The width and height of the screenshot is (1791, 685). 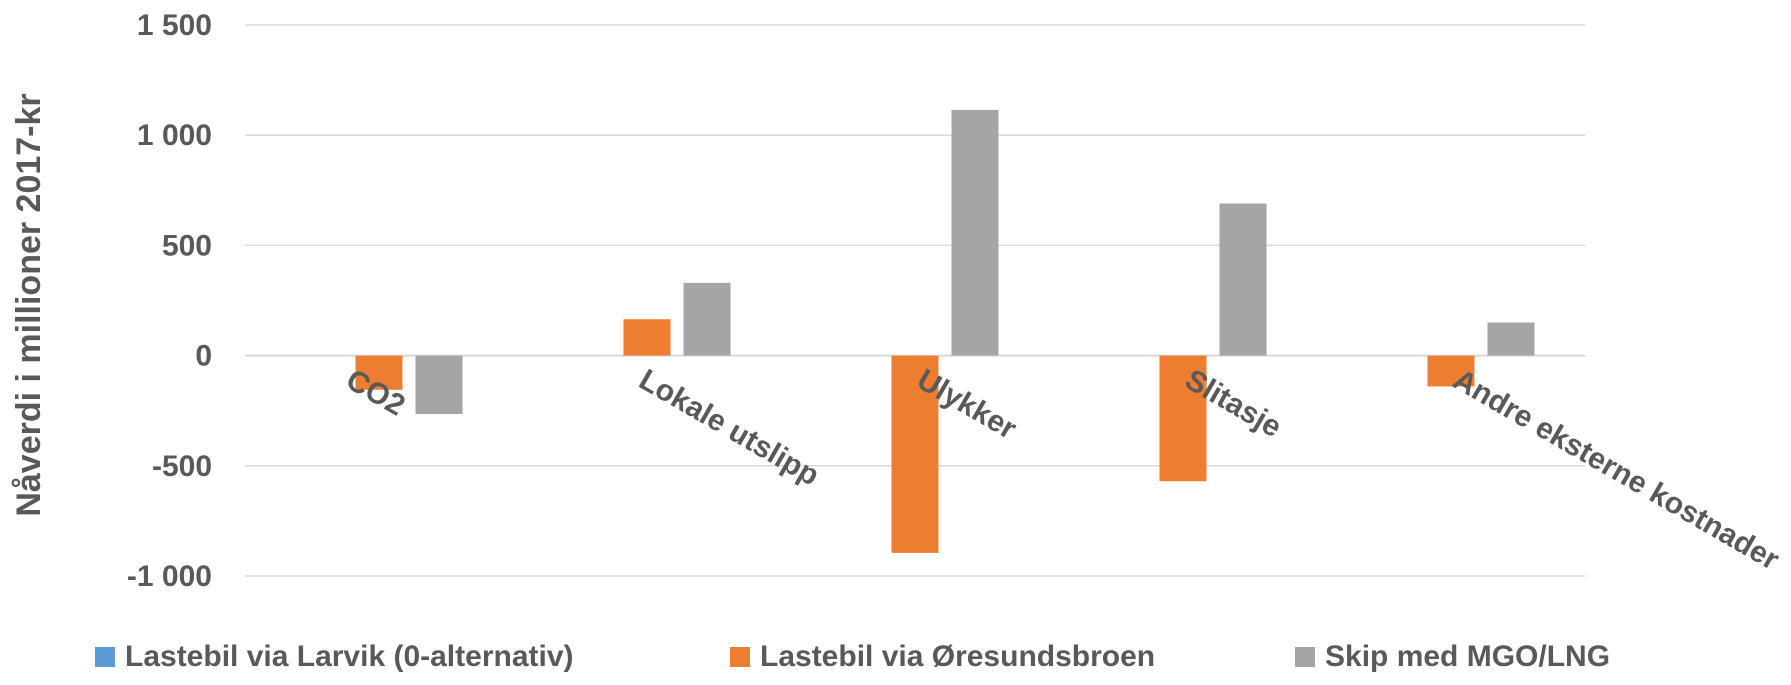 I want to click on y-tick-label: -1 000, so click(x=169, y=576).